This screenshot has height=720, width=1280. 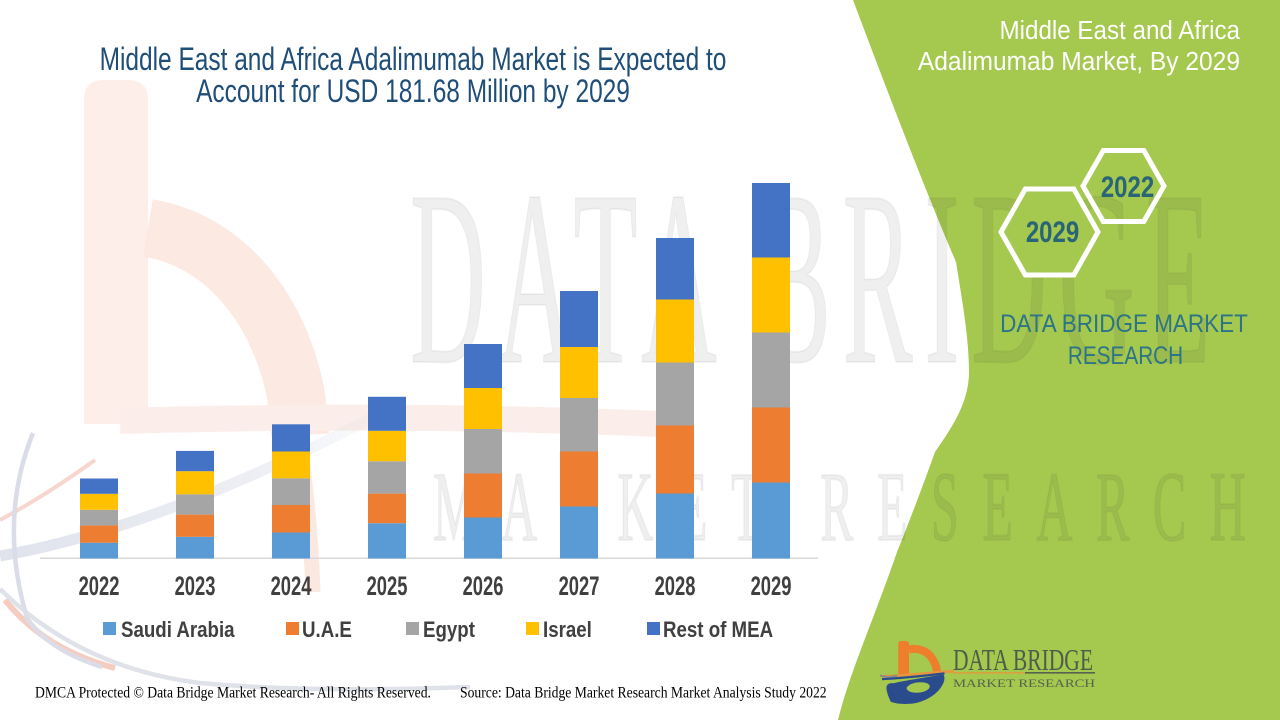 What do you see at coordinates (178, 631) in the screenshot?
I see `svg-text: Saudi Arabia` at bounding box center [178, 631].